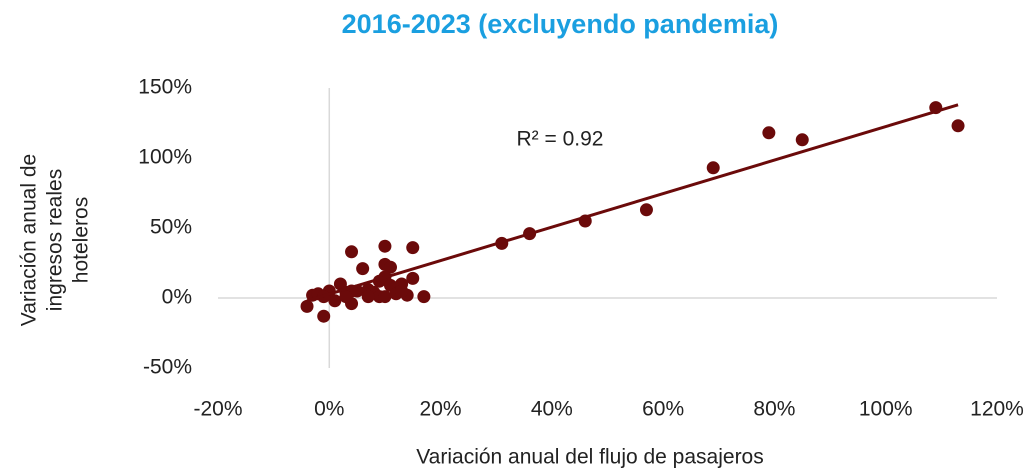  What do you see at coordinates (165, 87) in the screenshot?
I see `y-tick-label: 150%` at bounding box center [165, 87].